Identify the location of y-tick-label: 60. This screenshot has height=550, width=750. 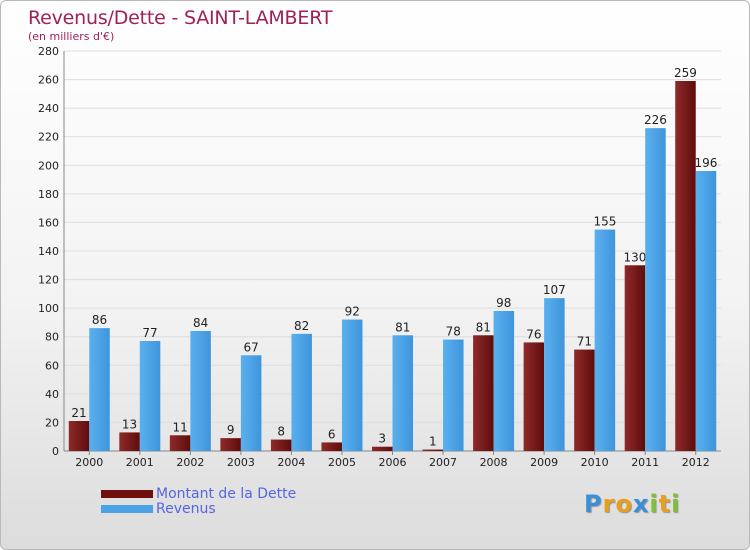
(52, 365).